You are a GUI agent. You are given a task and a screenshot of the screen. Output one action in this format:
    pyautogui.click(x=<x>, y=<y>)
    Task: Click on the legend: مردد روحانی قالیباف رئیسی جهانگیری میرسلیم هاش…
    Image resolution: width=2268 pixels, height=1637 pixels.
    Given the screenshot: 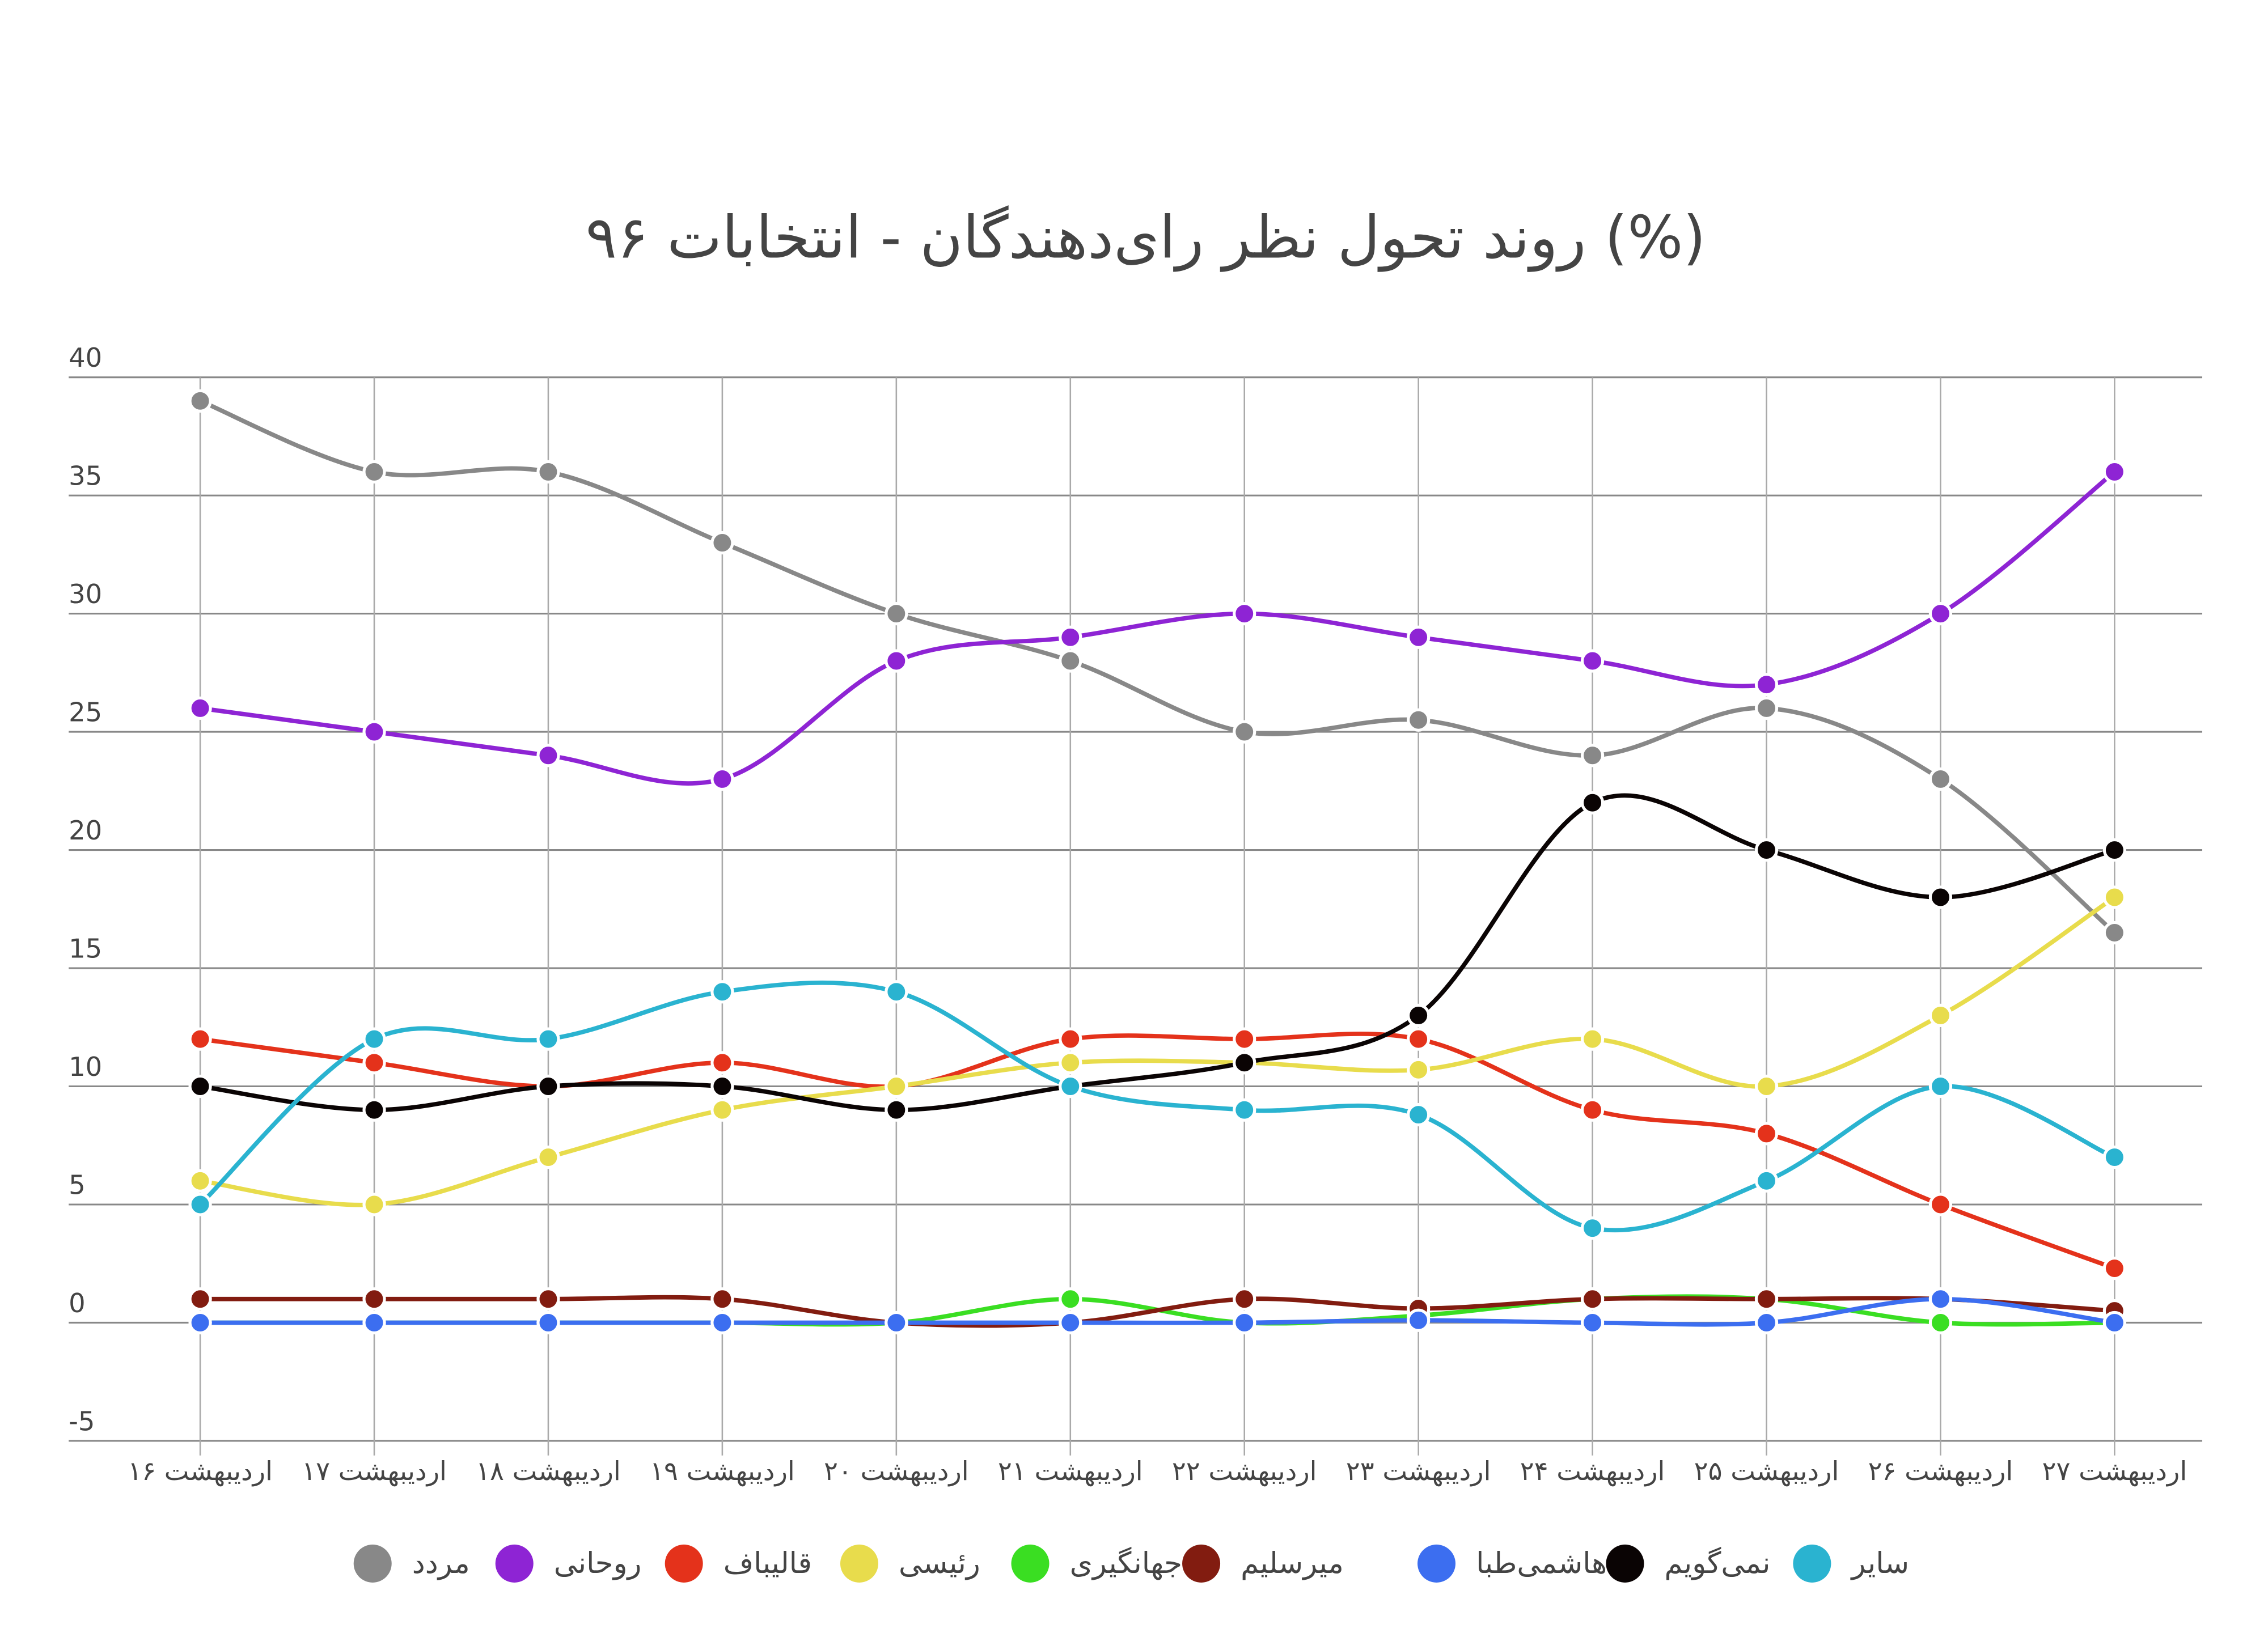 What is the action you would take?
    pyautogui.click(x=1131, y=1563)
    